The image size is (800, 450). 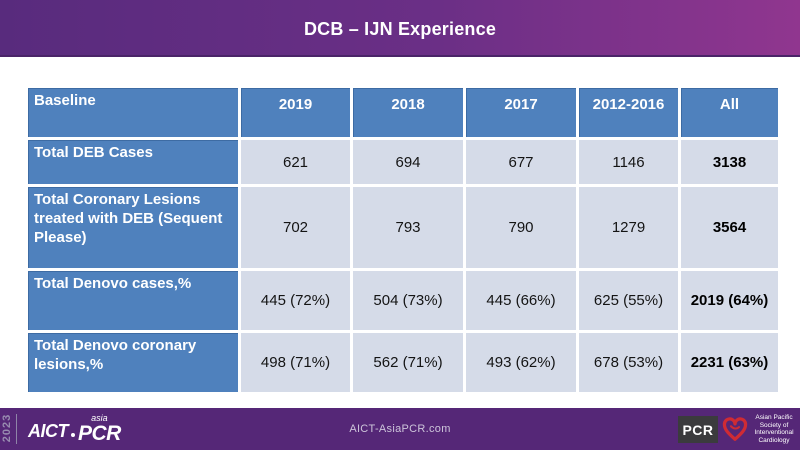 I want to click on cell-value-all: 2019 (64%), so click(x=729, y=300).